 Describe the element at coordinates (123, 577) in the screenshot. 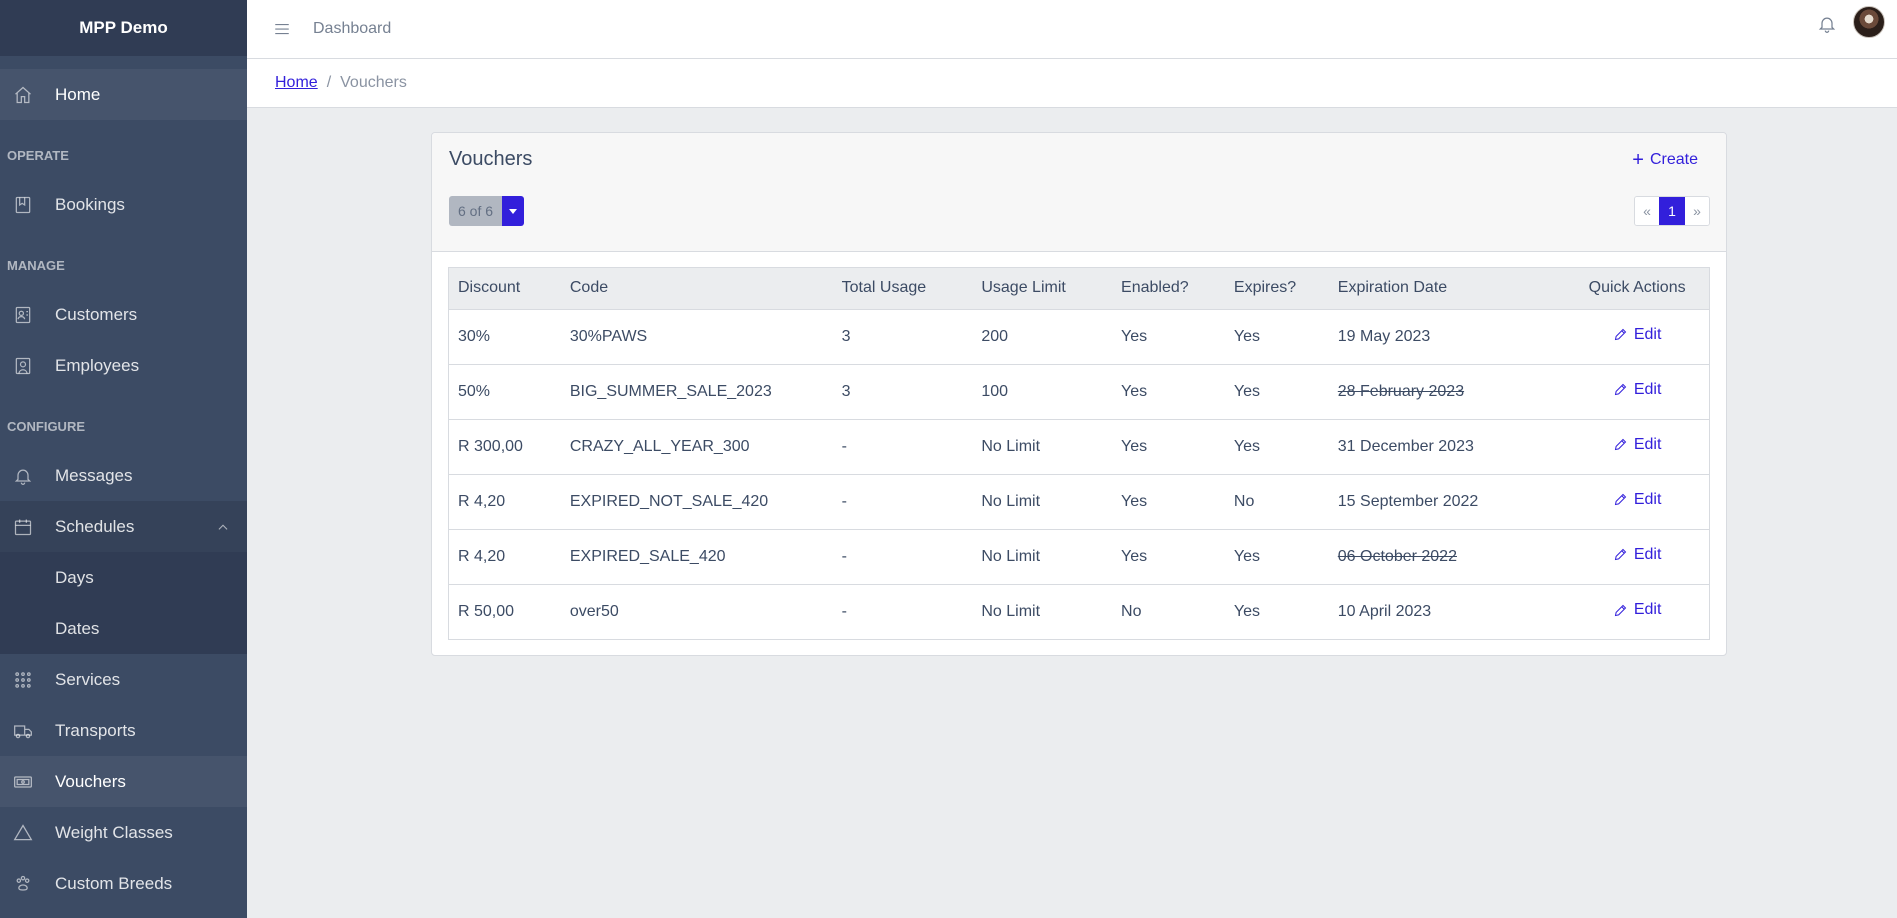

I see `sidebar-item-days: Days` at that location.